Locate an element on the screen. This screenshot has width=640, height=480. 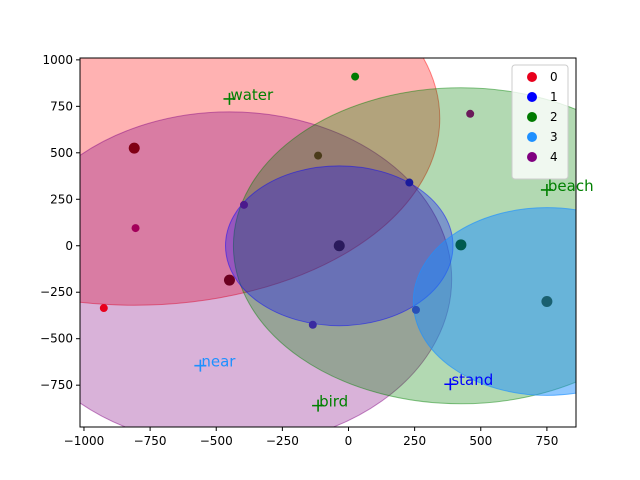
word-marker-beach: beach is located at coordinates (567, 186).